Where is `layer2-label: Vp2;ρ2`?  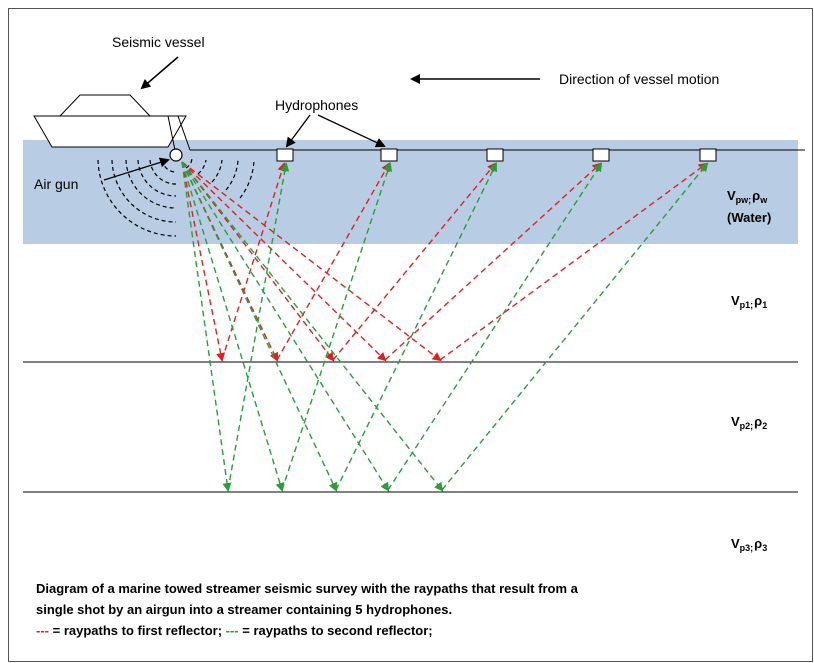 layer2-label: Vp2;ρ2 is located at coordinates (749, 422).